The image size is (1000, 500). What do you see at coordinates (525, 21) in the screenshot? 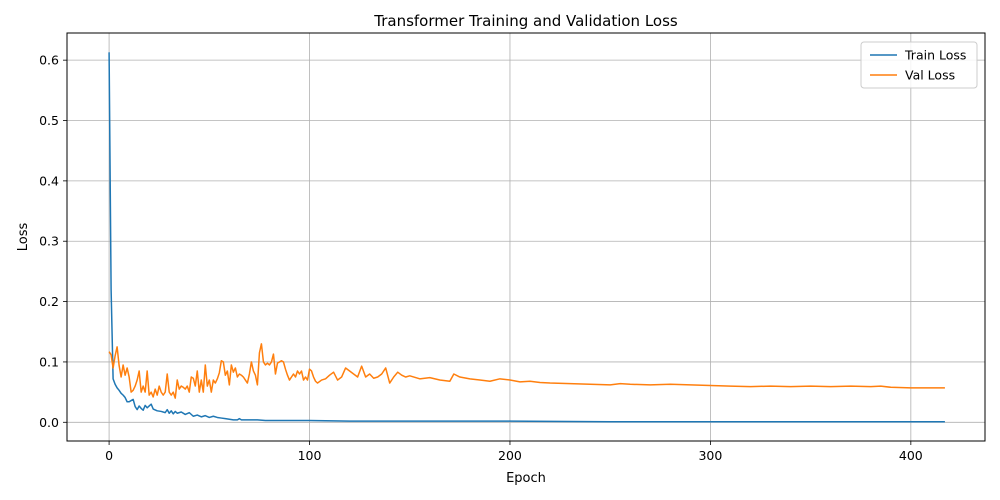
I see `chart-title: Transformer Training and Validation Loss` at bounding box center [525, 21].